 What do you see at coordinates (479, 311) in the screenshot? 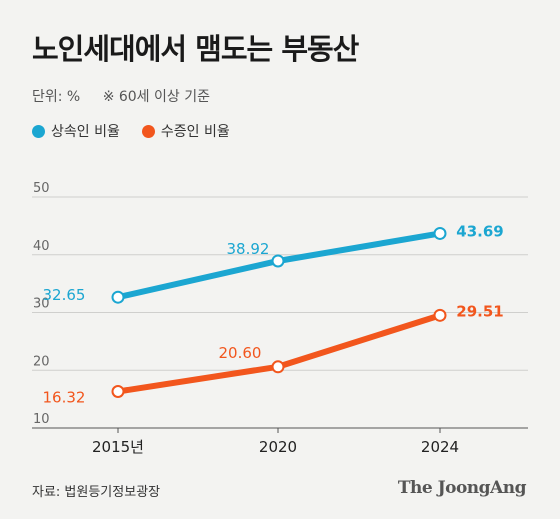
I see `data-label: 29.51` at bounding box center [479, 311].